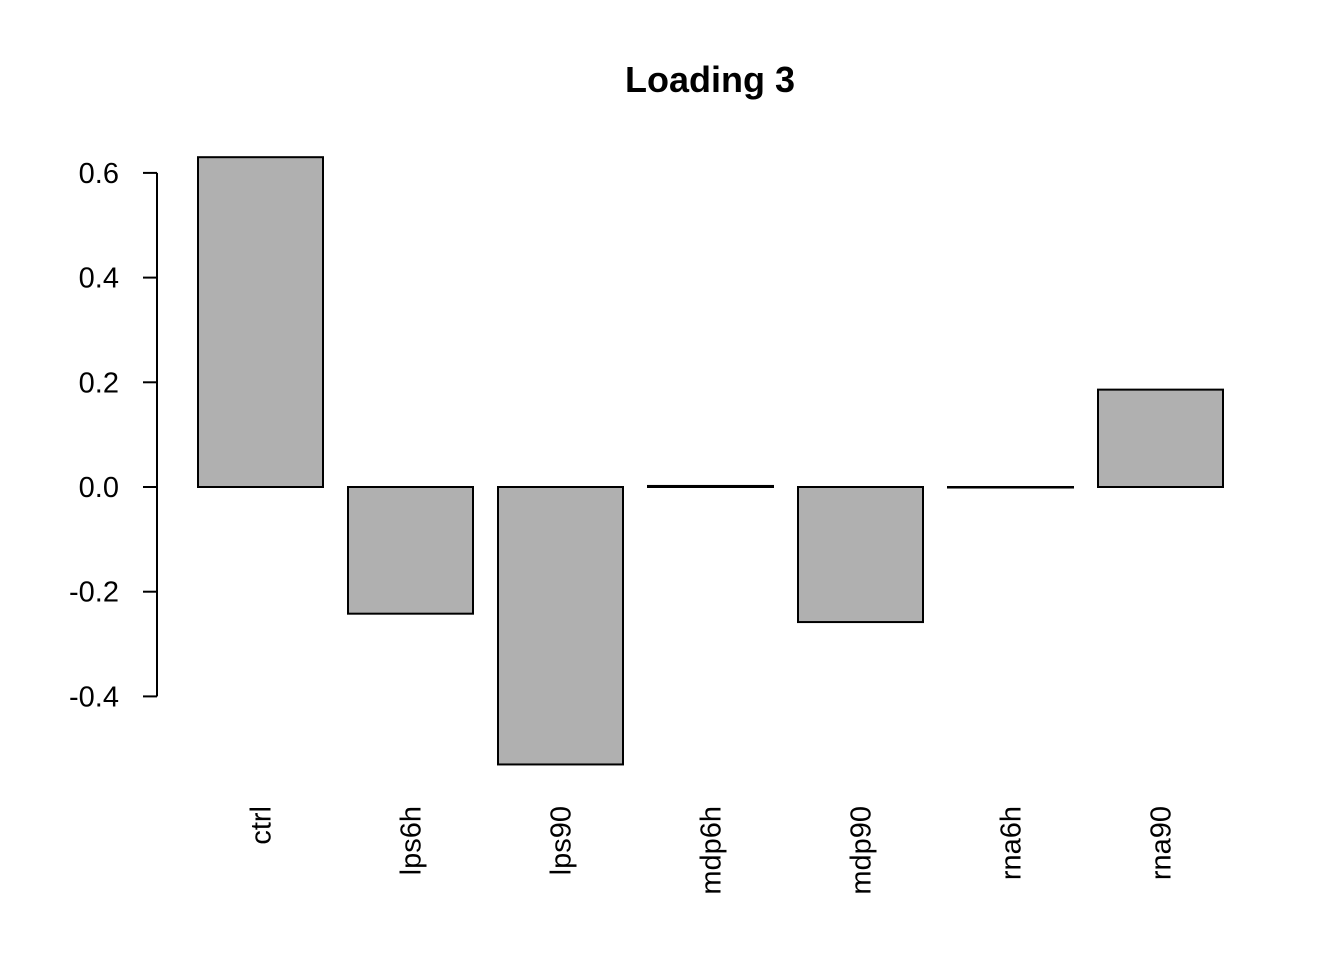 The height and width of the screenshot is (960, 1344). What do you see at coordinates (1160, 438) in the screenshot?
I see `bar-rna90` at bounding box center [1160, 438].